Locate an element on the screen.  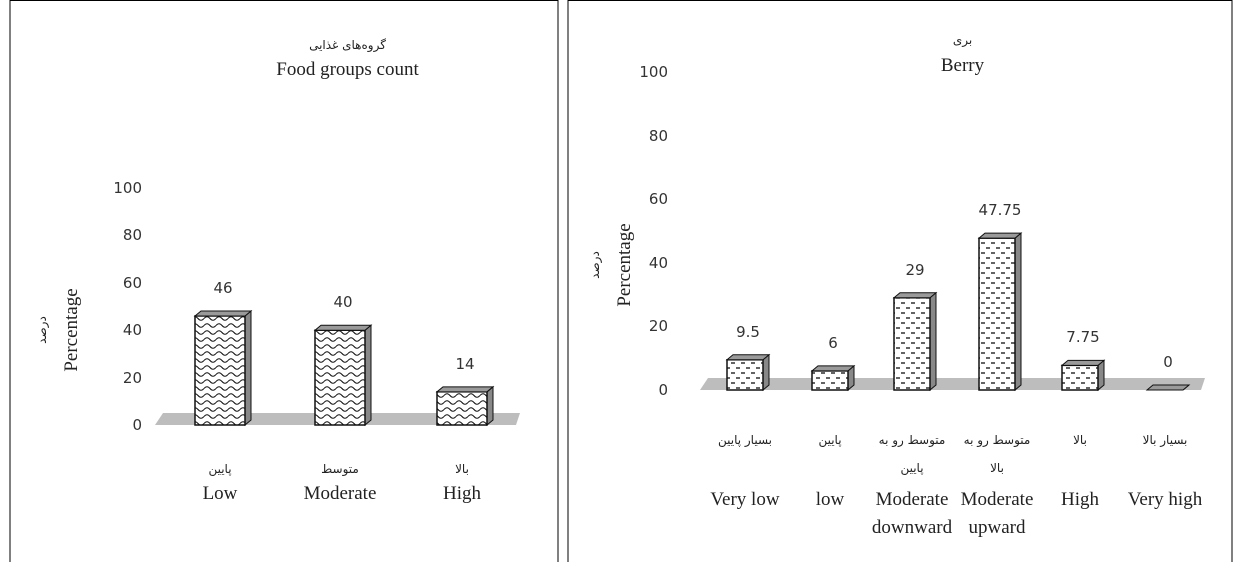
x-tick-label: low is located at coordinates (830, 499).